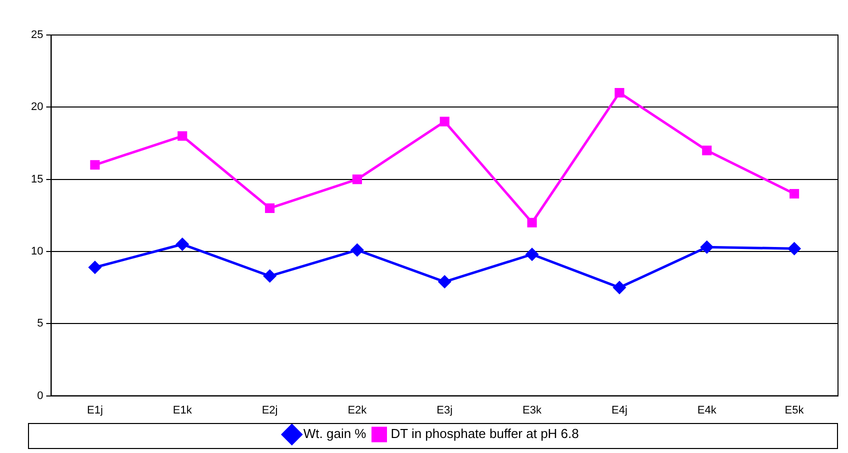 The image size is (848, 453). What do you see at coordinates (40, 396) in the screenshot?
I see `y-tick-label: 0` at bounding box center [40, 396].